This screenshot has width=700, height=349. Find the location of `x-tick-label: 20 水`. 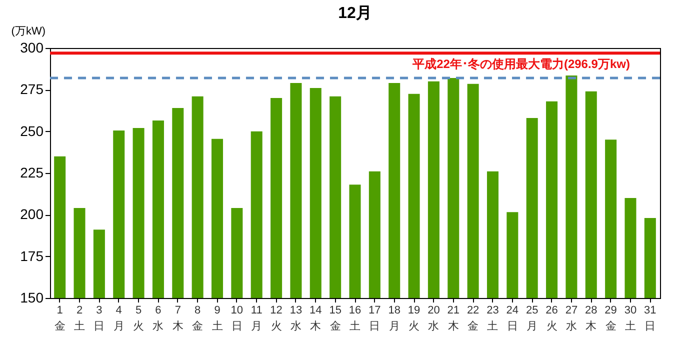

x-tick-label: 20 水 is located at coordinates (434, 318).